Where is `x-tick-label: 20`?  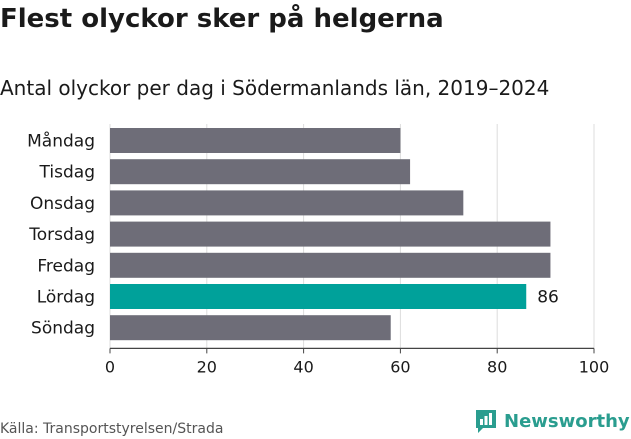
x-tick-label: 20 is located at coordinates (207, 366).